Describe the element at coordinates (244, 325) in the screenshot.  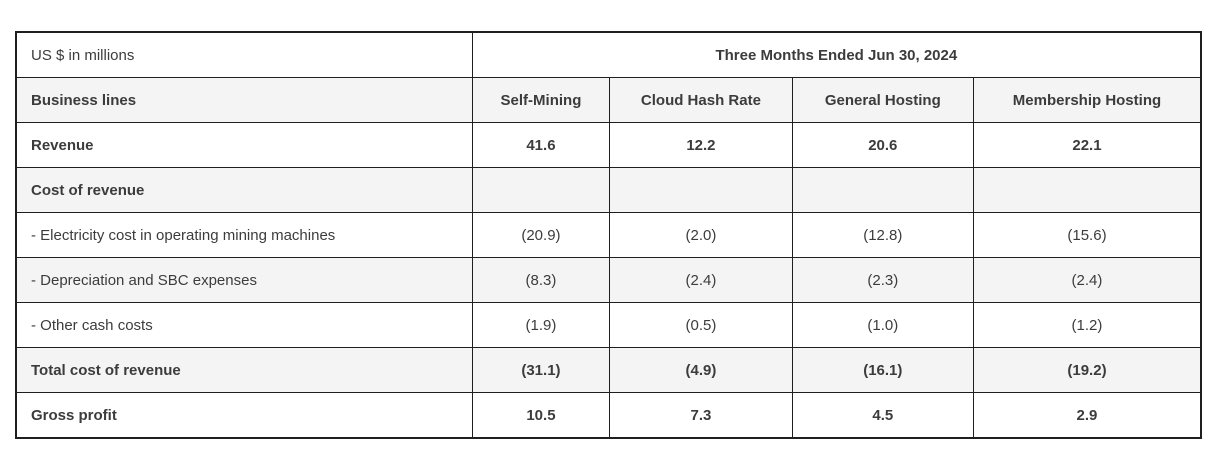
I see `row-label-cell: - Other cash costs` at that location.